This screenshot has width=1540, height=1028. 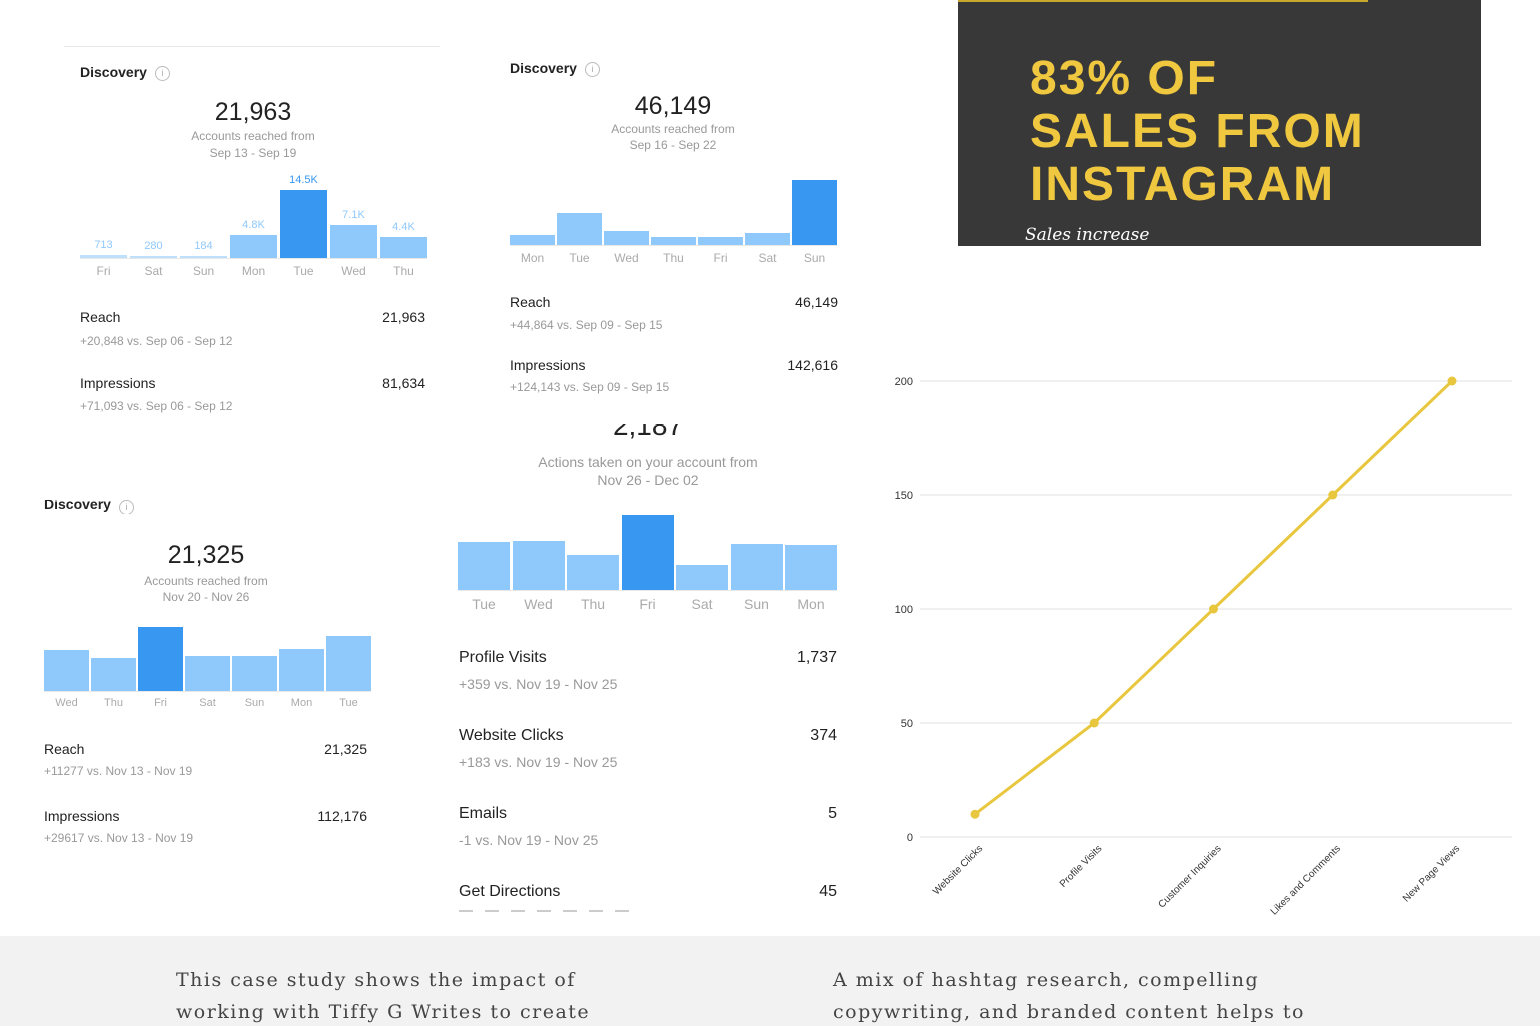 What do you see at coordinates (816, 302) in the screenshot?
I see `card2-metric-value-reach: 46,149` at bounding box center [816, 302].